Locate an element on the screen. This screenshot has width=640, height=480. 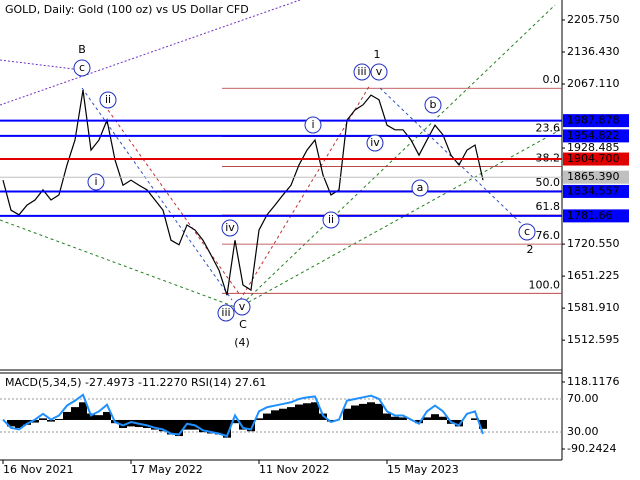
wave-label: C is located at coordinates (243, 324).